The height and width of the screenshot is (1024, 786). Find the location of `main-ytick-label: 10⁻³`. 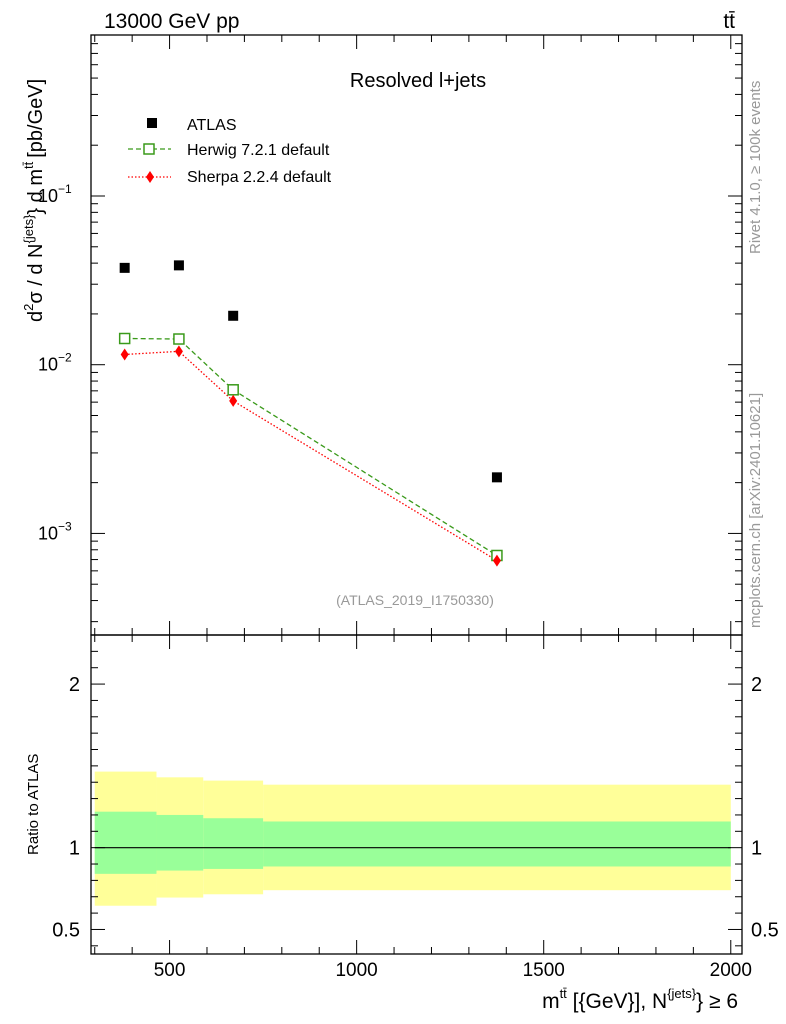

main-ytick-label: 10⁻³ is located at coordinates (55, 531).